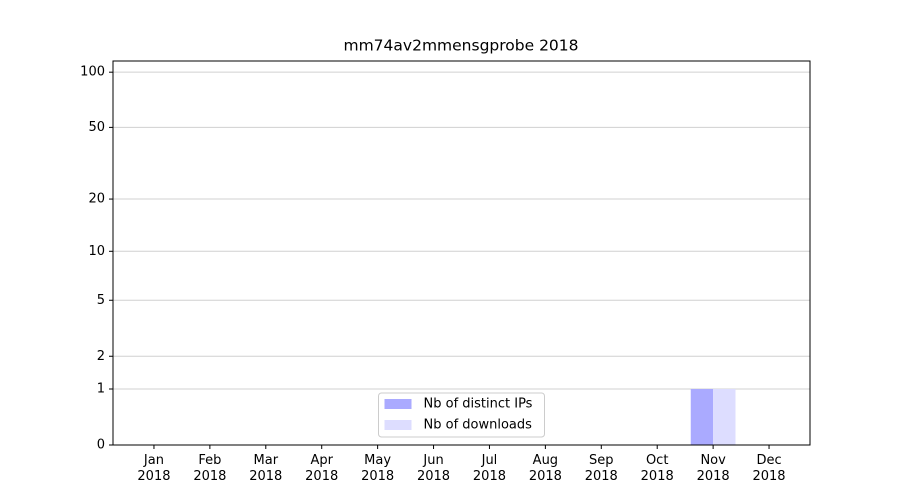 The height and width of the screenshot is (500, 900). What do you see at coordinates (322, 468) in the screenshot?
I see `x-tick-label: Apr 2018` at bounding box center [322, 468].